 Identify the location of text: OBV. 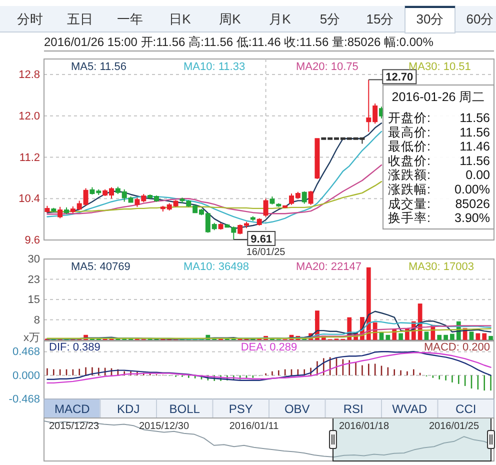
(297, 409).